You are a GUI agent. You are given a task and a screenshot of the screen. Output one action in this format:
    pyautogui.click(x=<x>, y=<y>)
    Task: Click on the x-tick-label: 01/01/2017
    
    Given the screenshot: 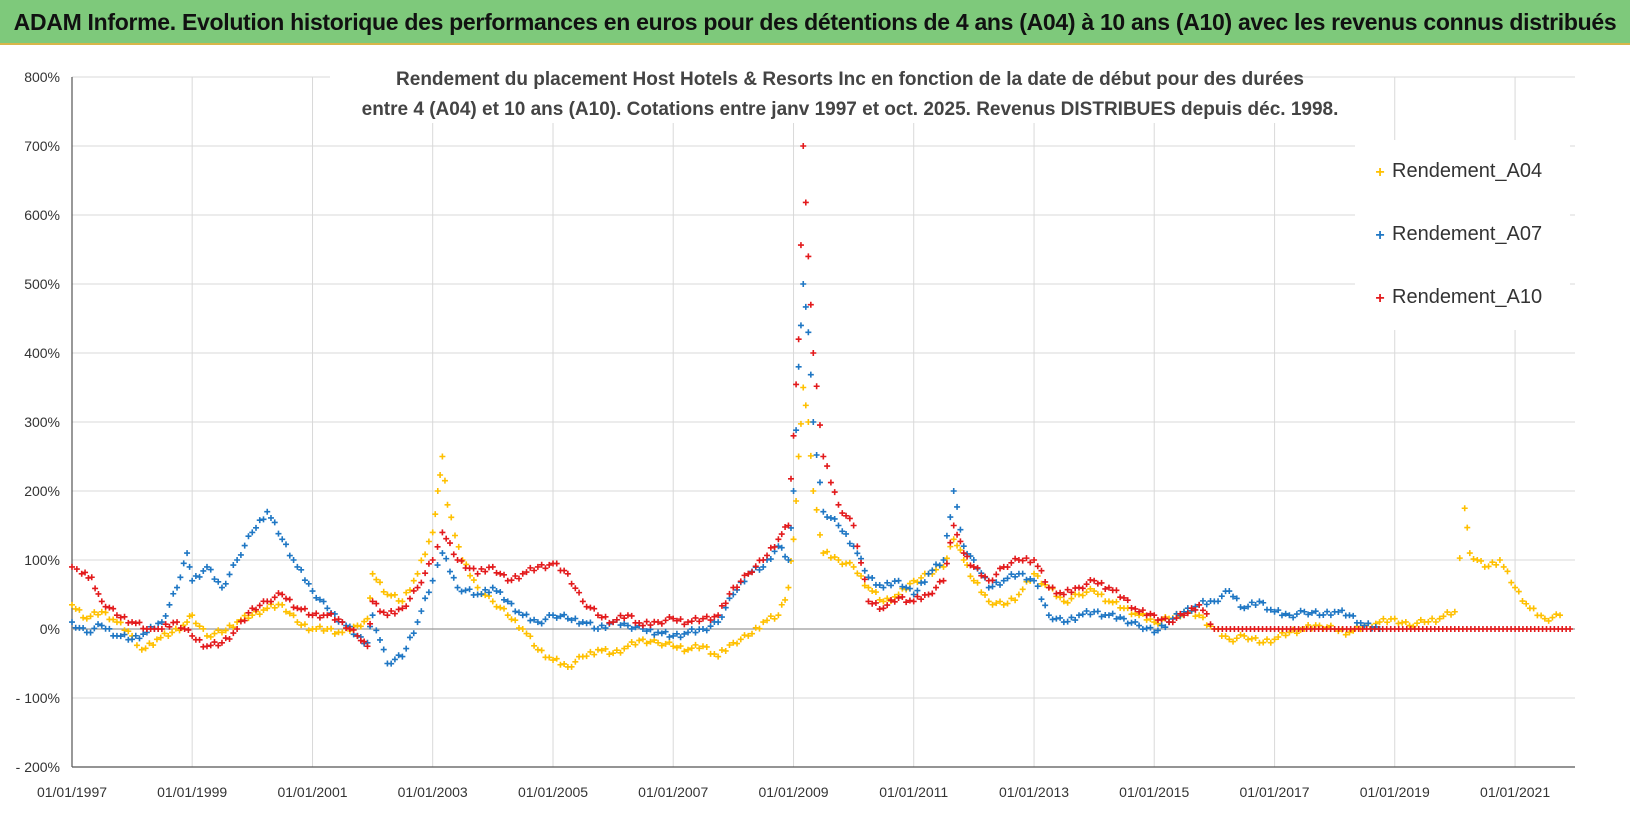 What is the action you would take?
    pyautogui.click(x=1275, y=792)
    